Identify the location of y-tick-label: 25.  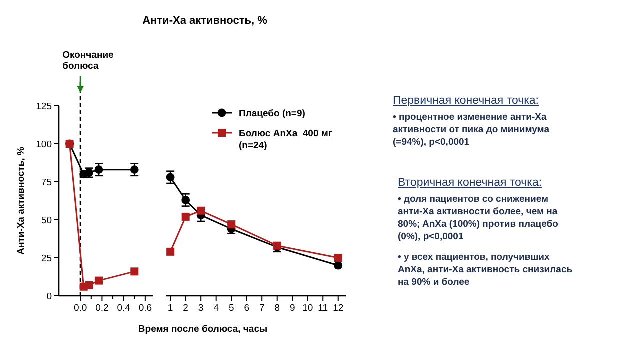
(46, 259).